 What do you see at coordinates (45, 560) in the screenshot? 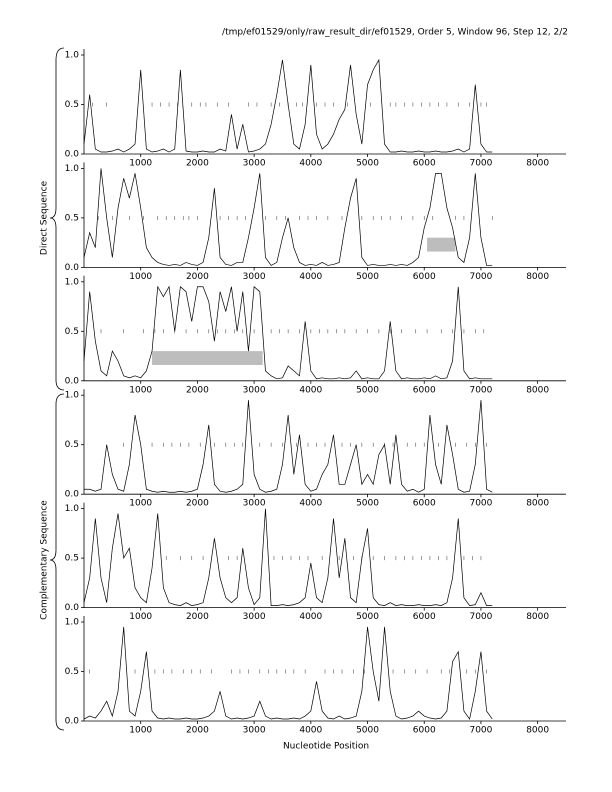
I see `group-label: Complementary Sequence` at bounding box center [45, 560].